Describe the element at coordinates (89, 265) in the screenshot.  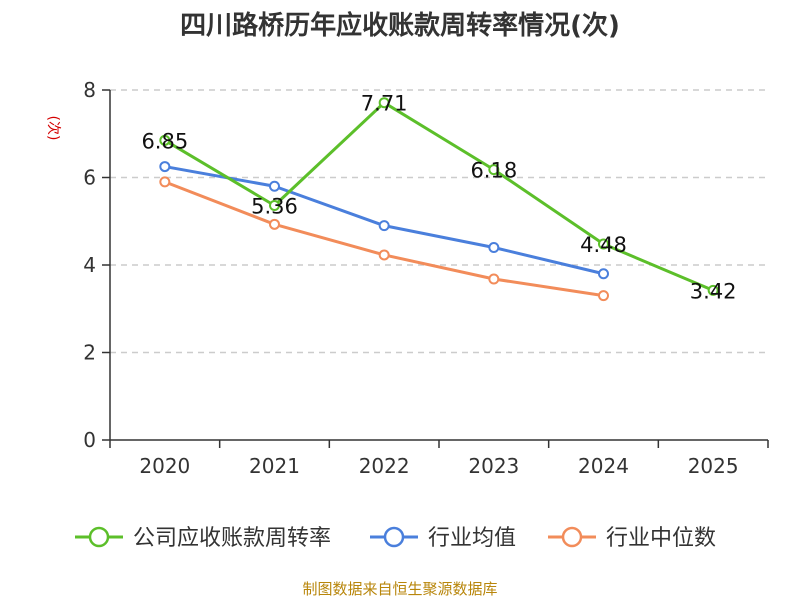
I see `y-tick-label: 4` at that location.